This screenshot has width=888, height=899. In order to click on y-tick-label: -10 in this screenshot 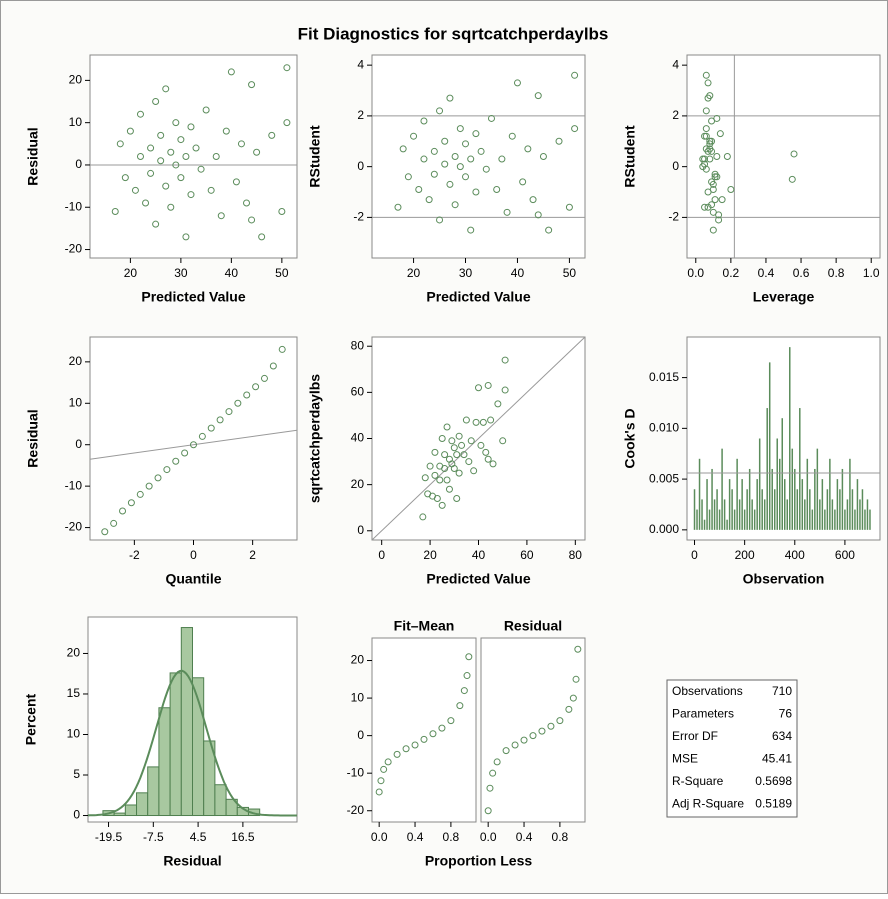, I will do `click(74, 206)`.